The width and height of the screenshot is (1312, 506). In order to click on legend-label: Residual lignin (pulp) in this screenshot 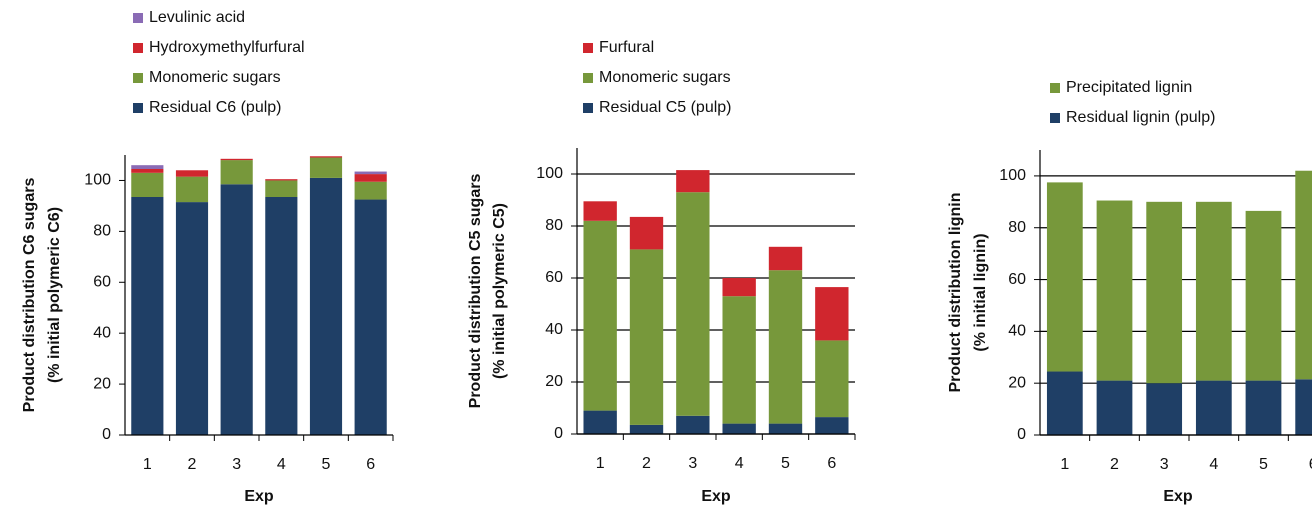, I will do `click(1140, 117)`.